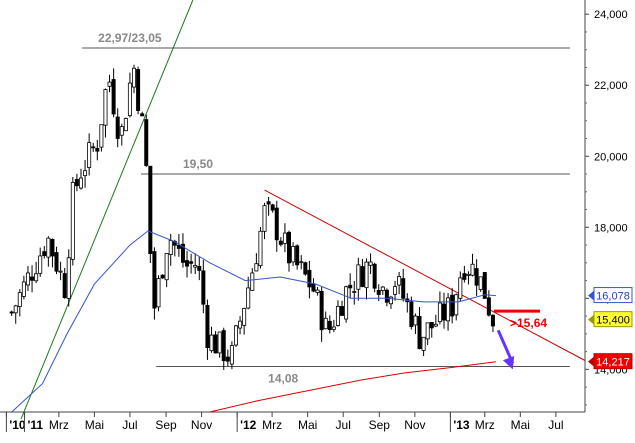  Describe the element at coordinates (555, 425) in the screenshot. I see `x-tick-label: Jul` at that location.